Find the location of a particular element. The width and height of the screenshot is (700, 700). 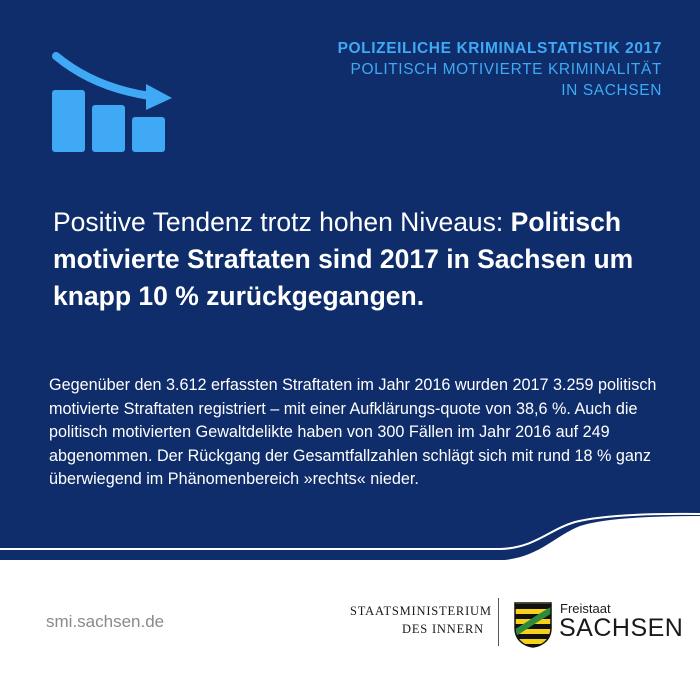

logo-freistaat: Freistaat is located at coordinates (585, 608).